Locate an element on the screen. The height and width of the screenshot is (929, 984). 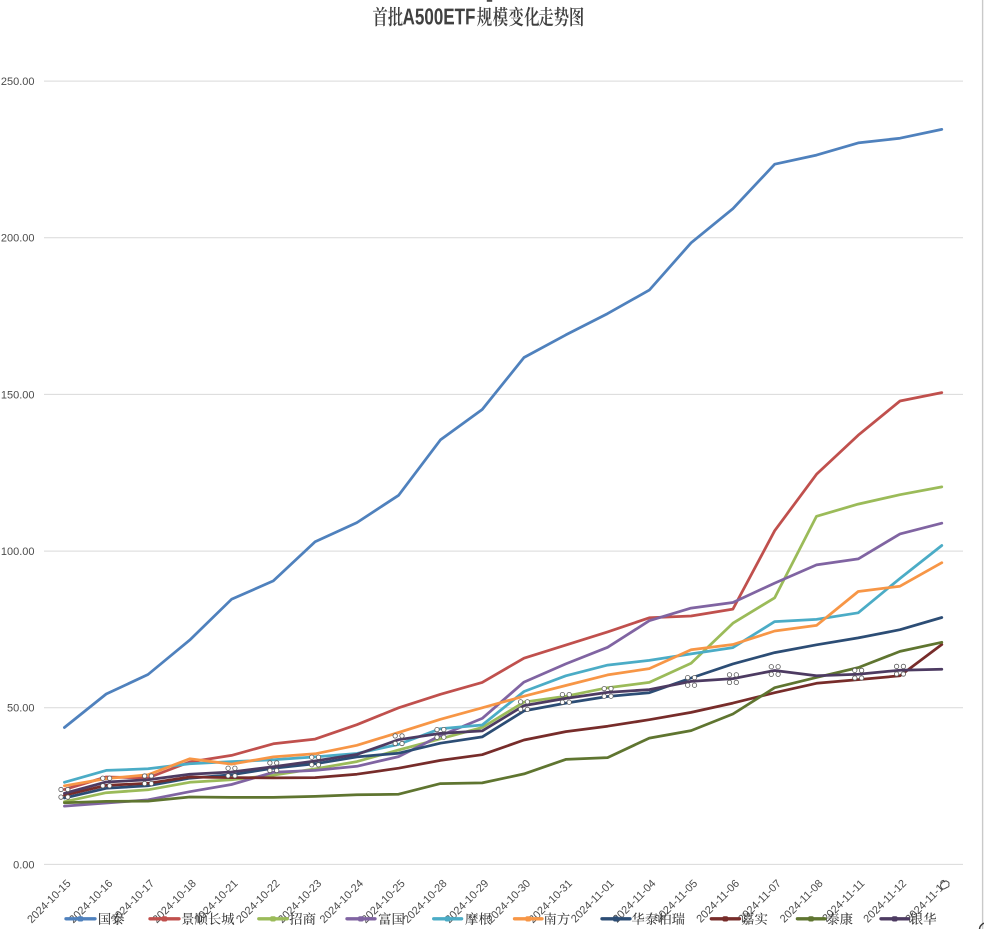
svg-text: 150.00 is located at coordinates (18, 395).